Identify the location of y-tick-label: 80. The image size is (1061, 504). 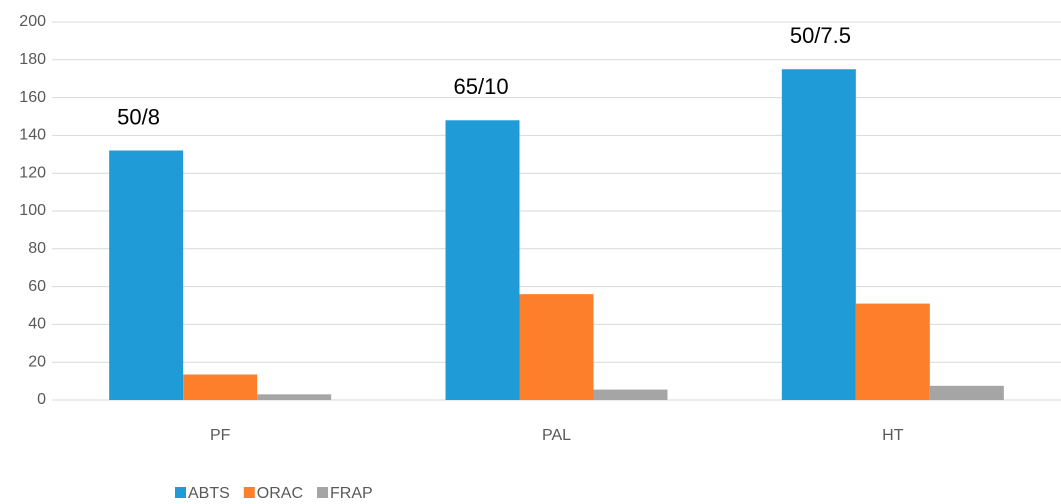
(37, 248).